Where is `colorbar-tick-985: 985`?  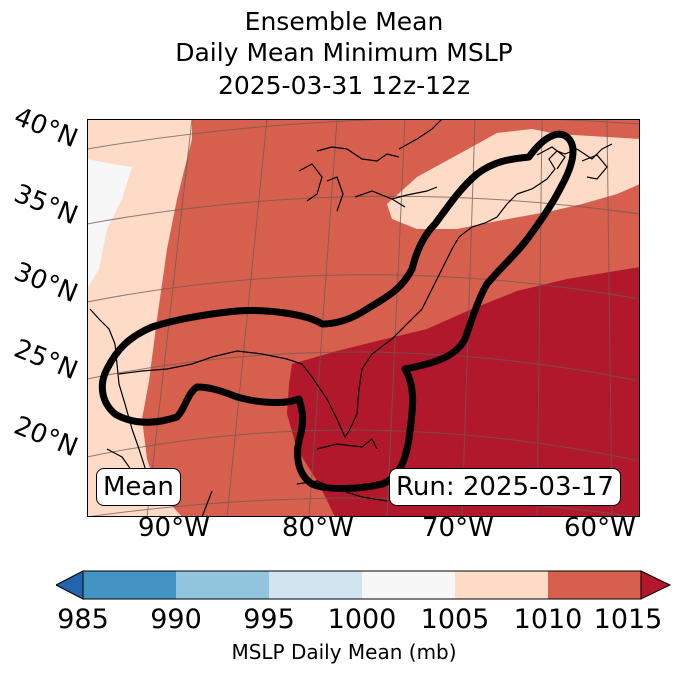 colorbar-tick-985: 985 is located at coordinates (83, 619).